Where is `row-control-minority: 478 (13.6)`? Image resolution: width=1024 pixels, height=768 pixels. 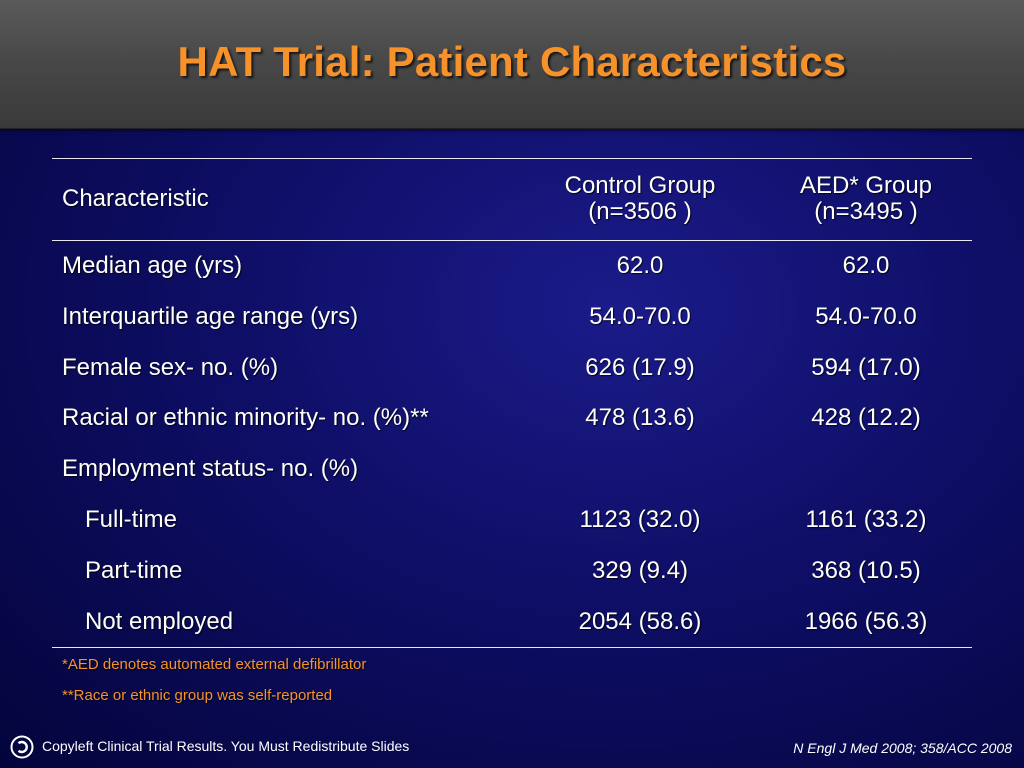
row-control-minority: 478 (13.6) is located at coordinates (640, 417).